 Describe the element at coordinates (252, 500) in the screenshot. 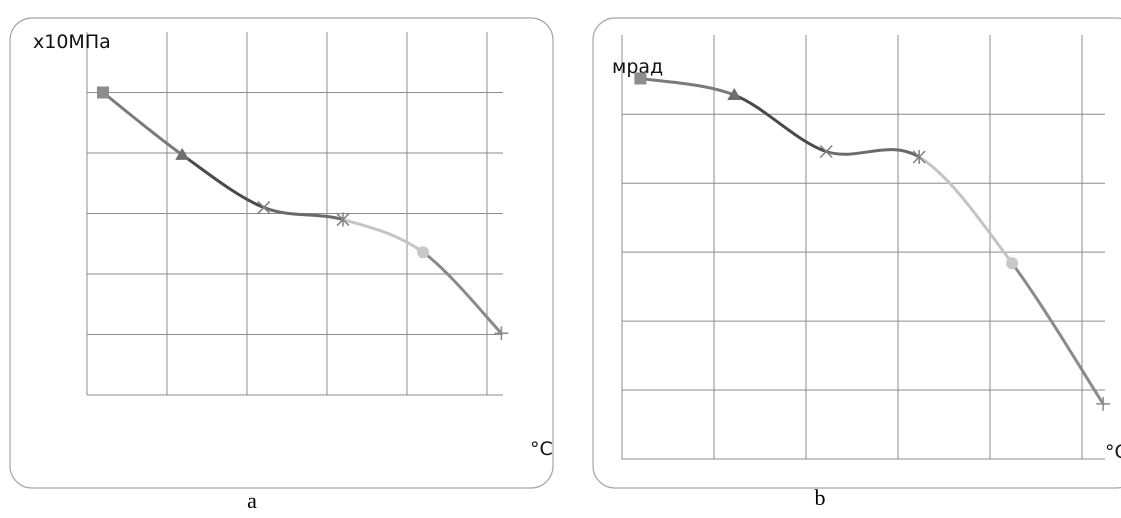

I see `caption: a` at that location.